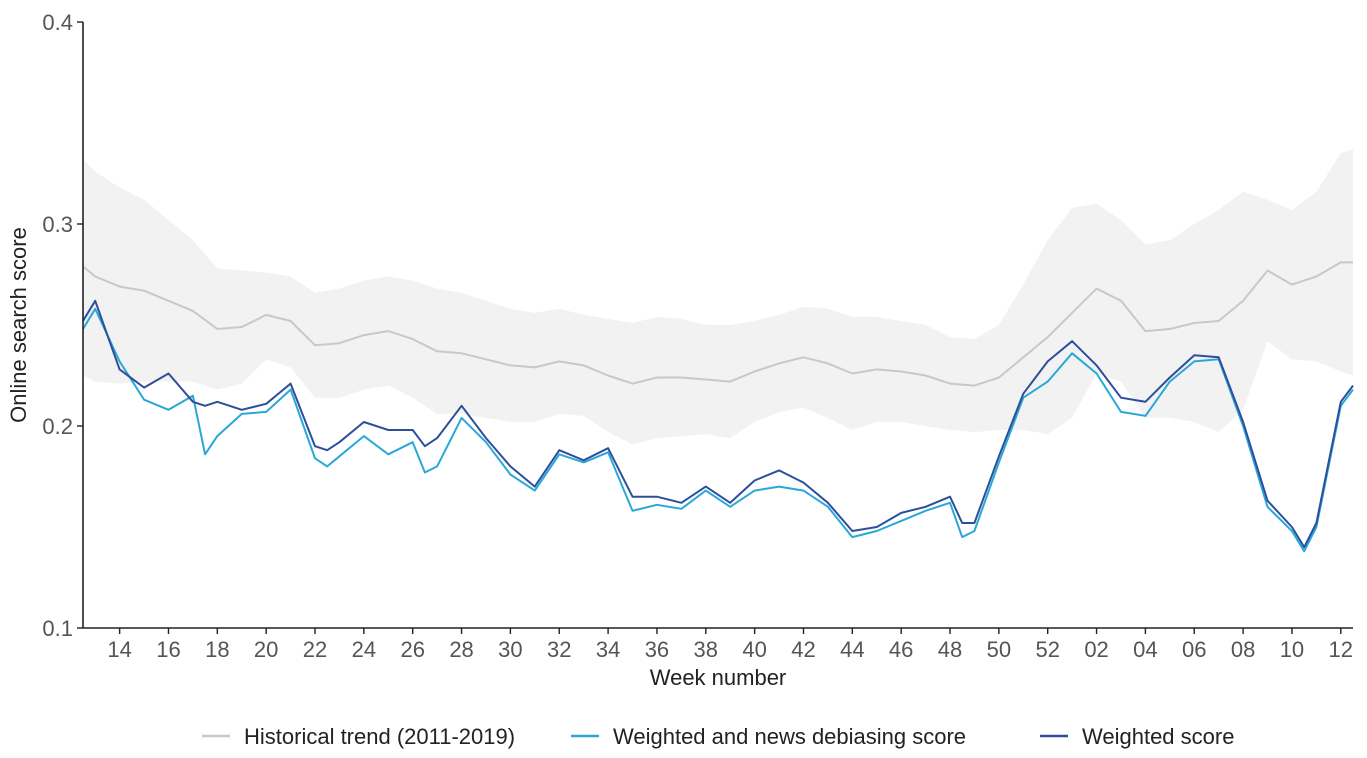 The width and height of the screenshot is (1367, 758). Describe the element at coordinates (718, 677) in the screenshot. I see `x-axis-title: Week number` at that location.